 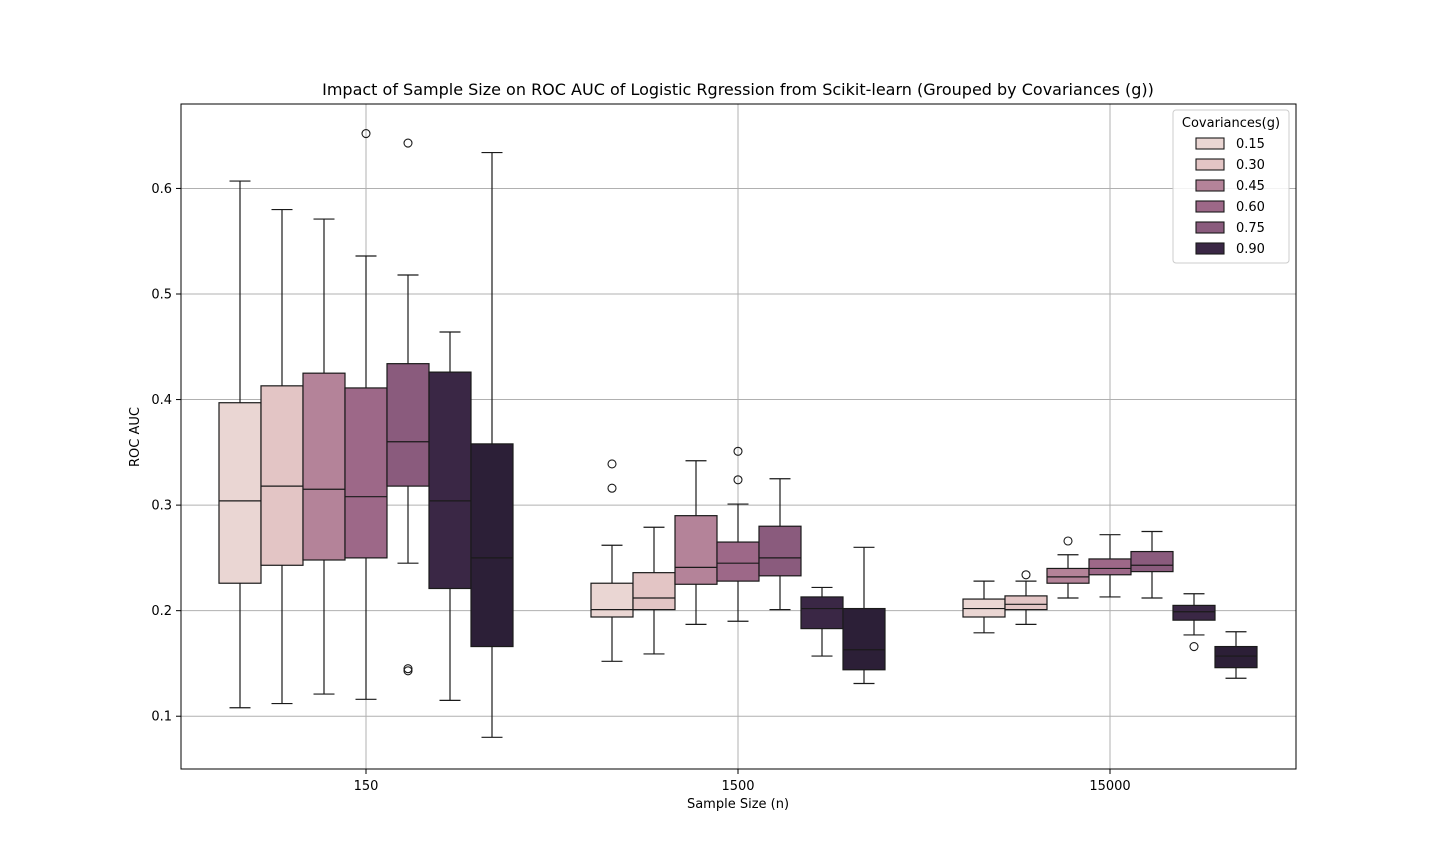 I want to click on legend-label: 0.30, so click(x=1250, y=165).